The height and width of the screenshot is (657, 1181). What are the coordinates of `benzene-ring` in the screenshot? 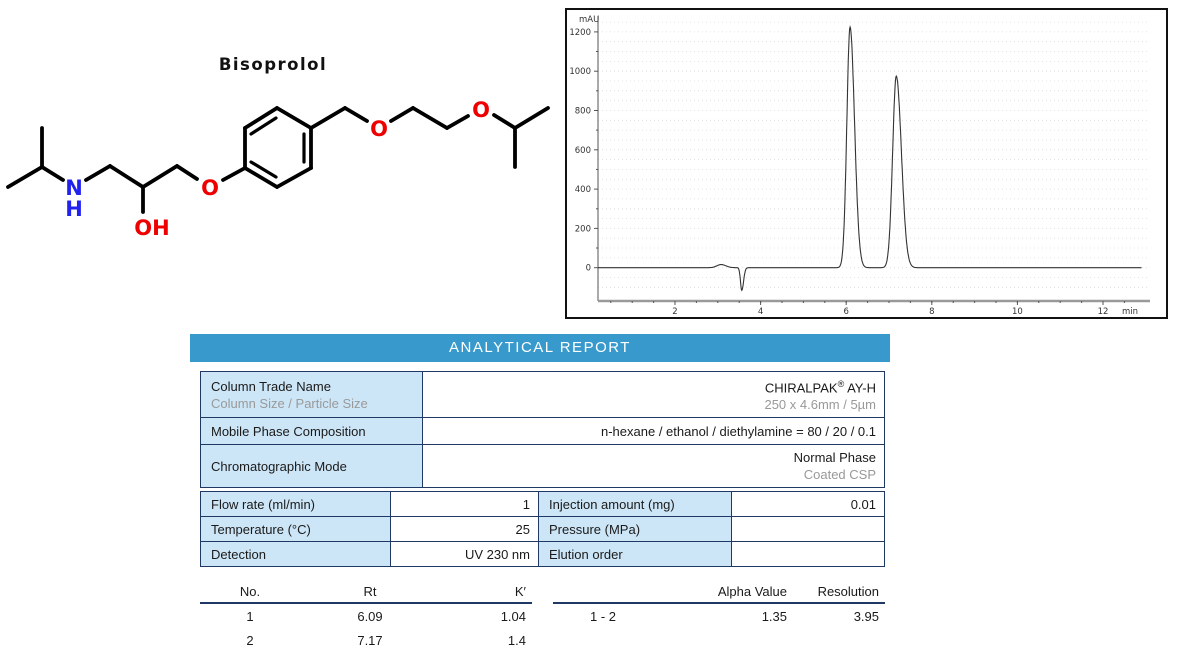 It's located at (278, 147).